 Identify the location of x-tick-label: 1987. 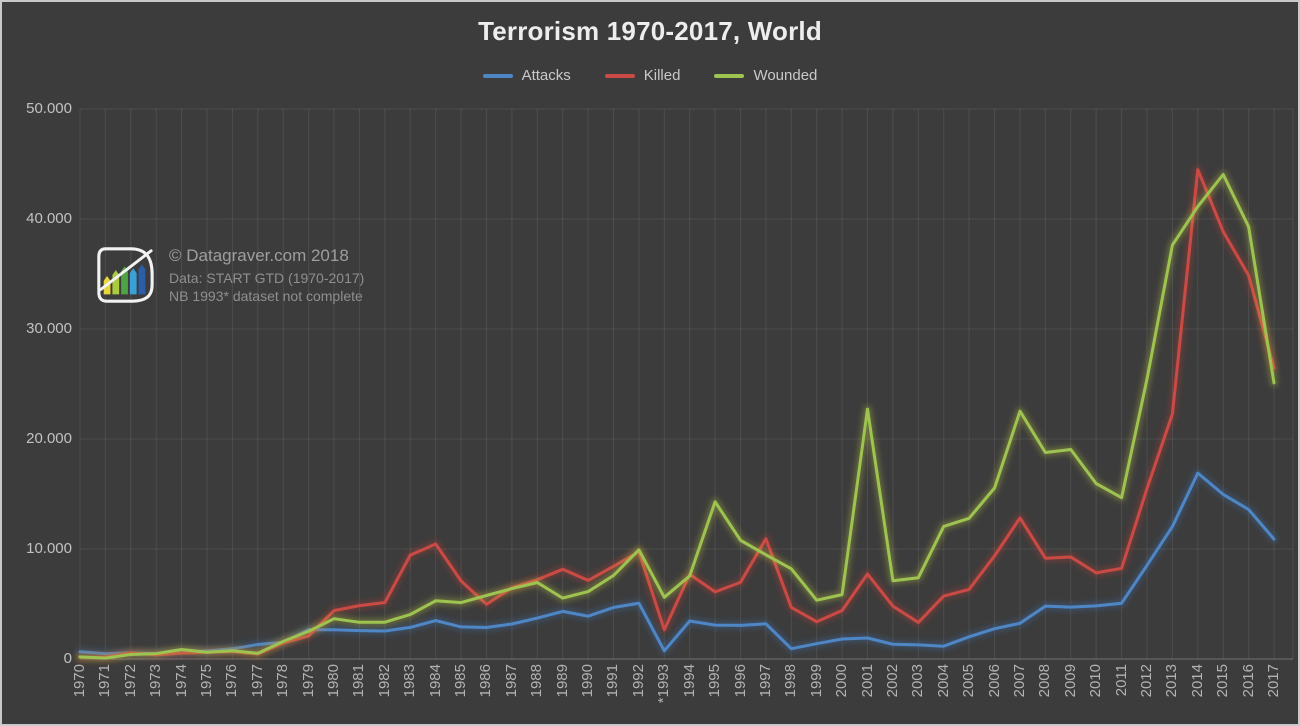
(511, 681).